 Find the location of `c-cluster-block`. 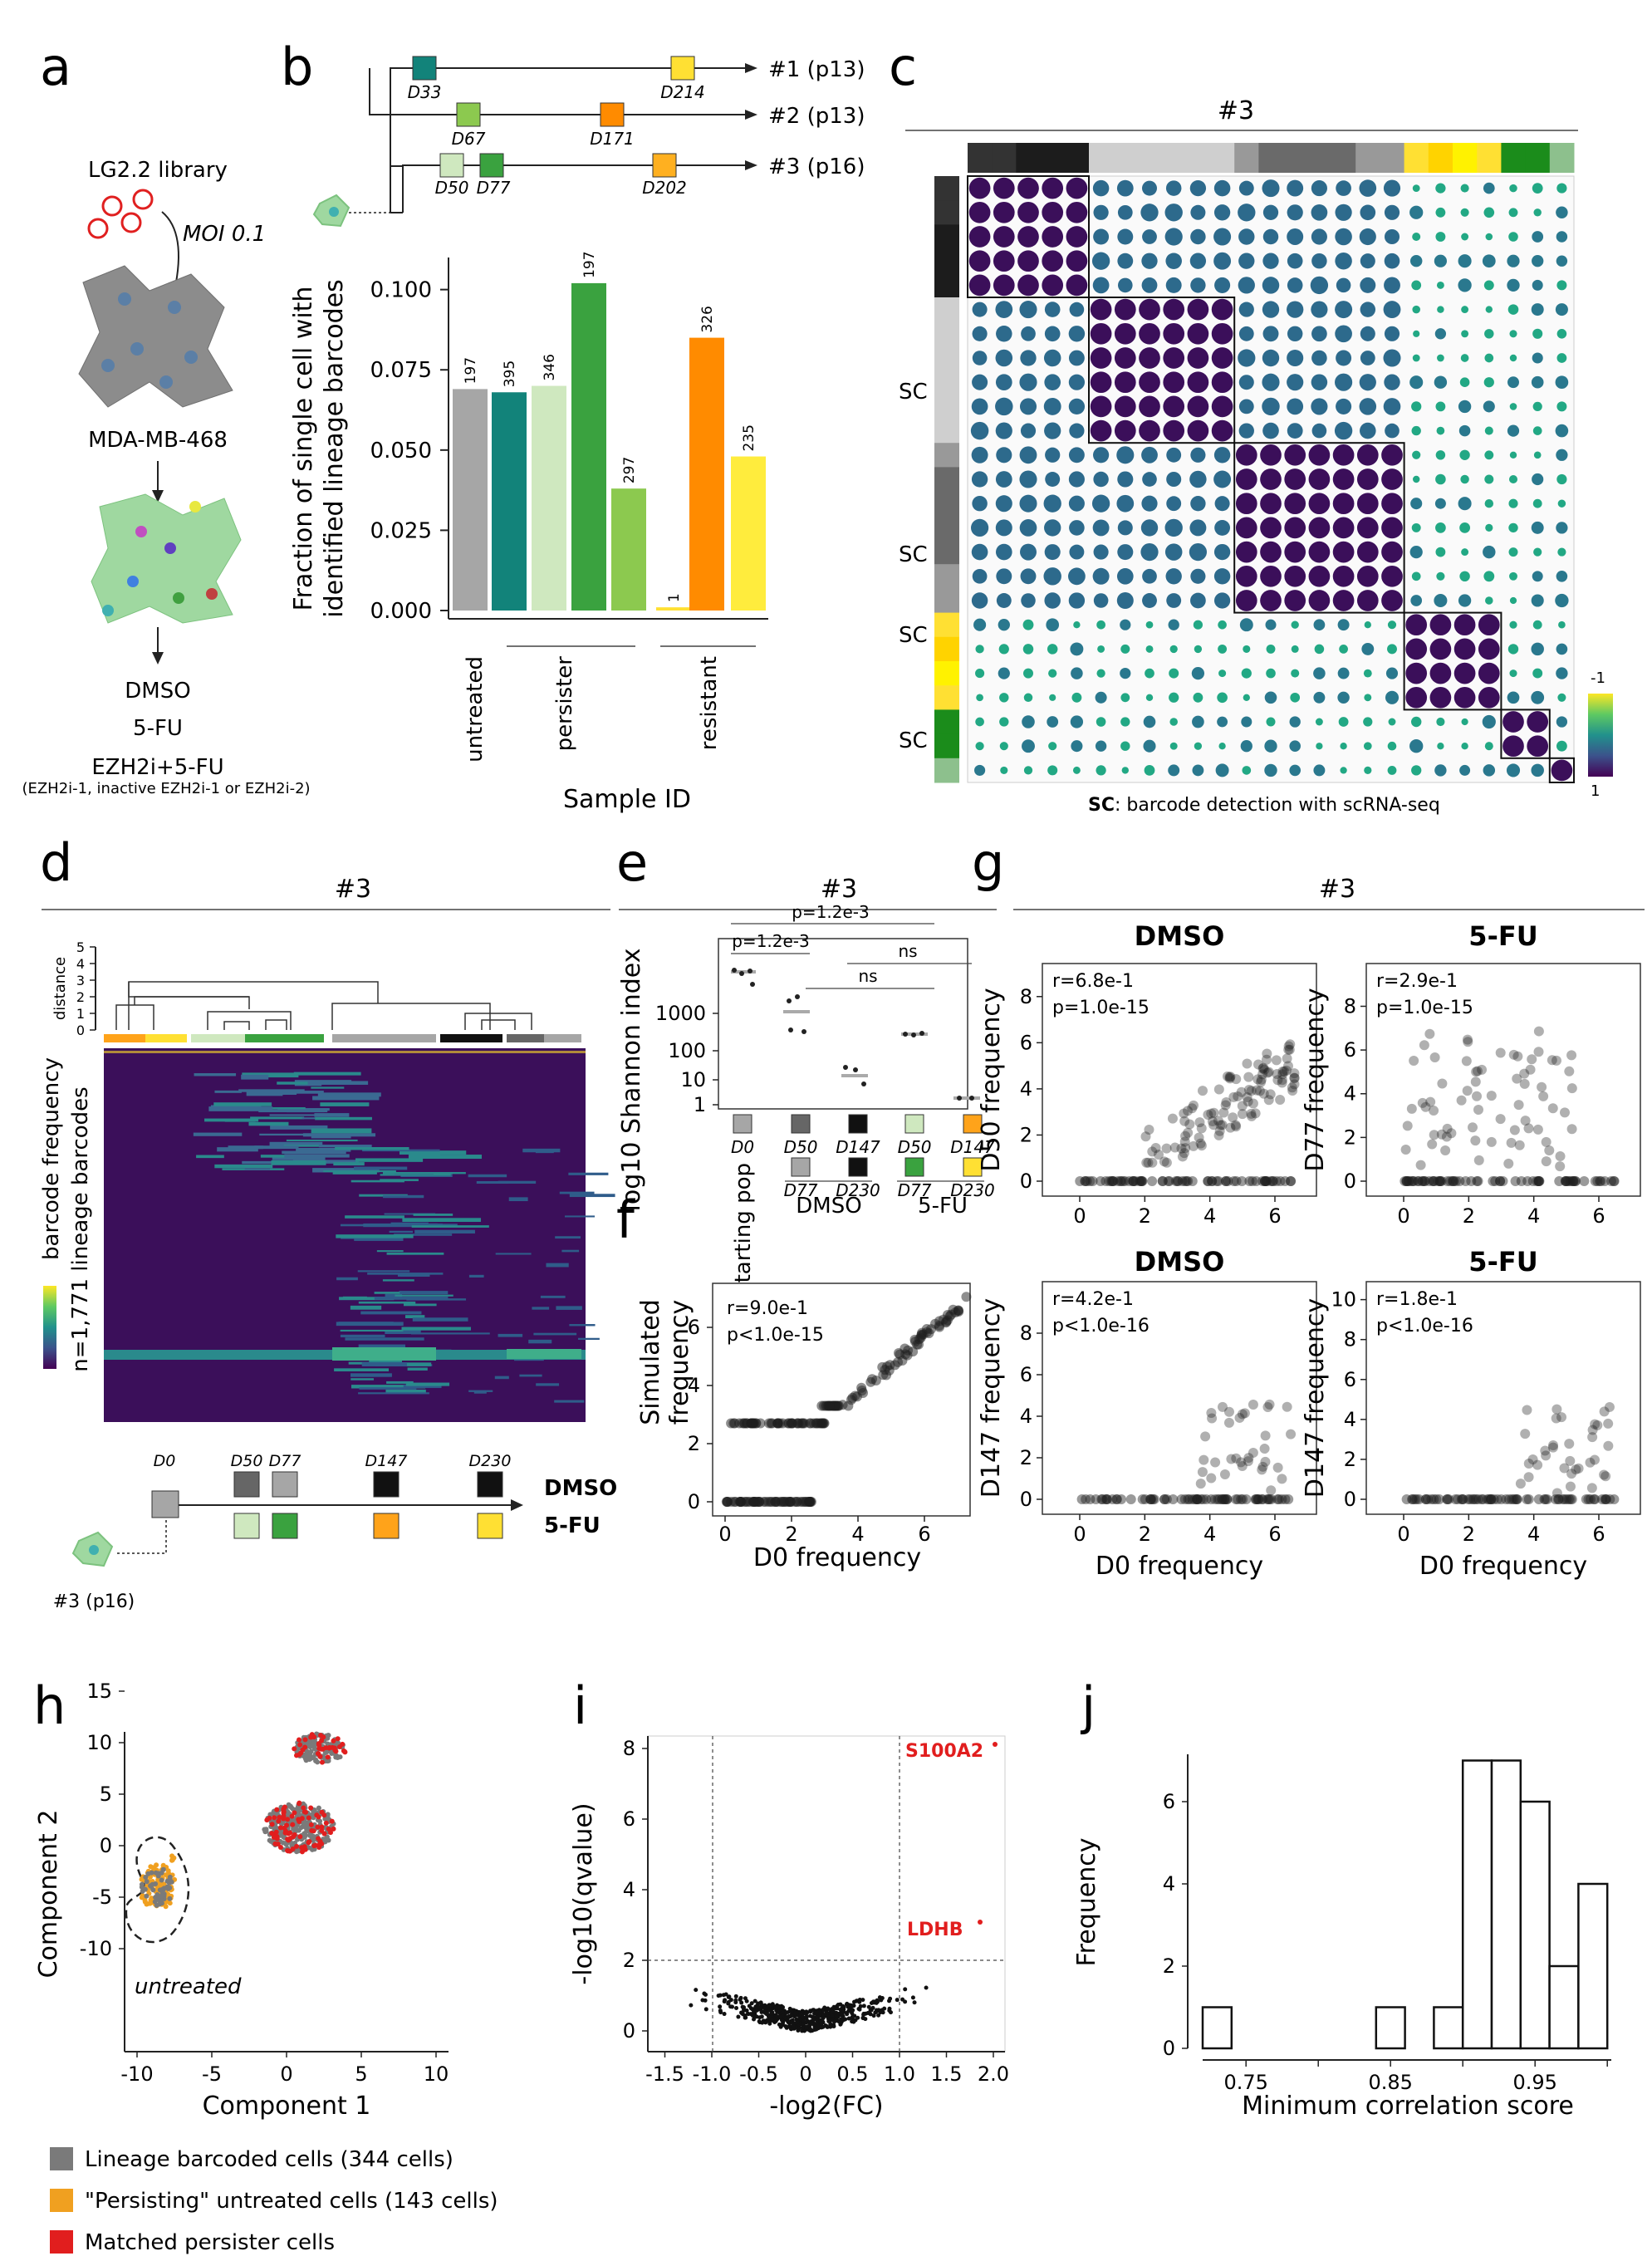

c-cluster-block is located at coordinates (1525, 734).